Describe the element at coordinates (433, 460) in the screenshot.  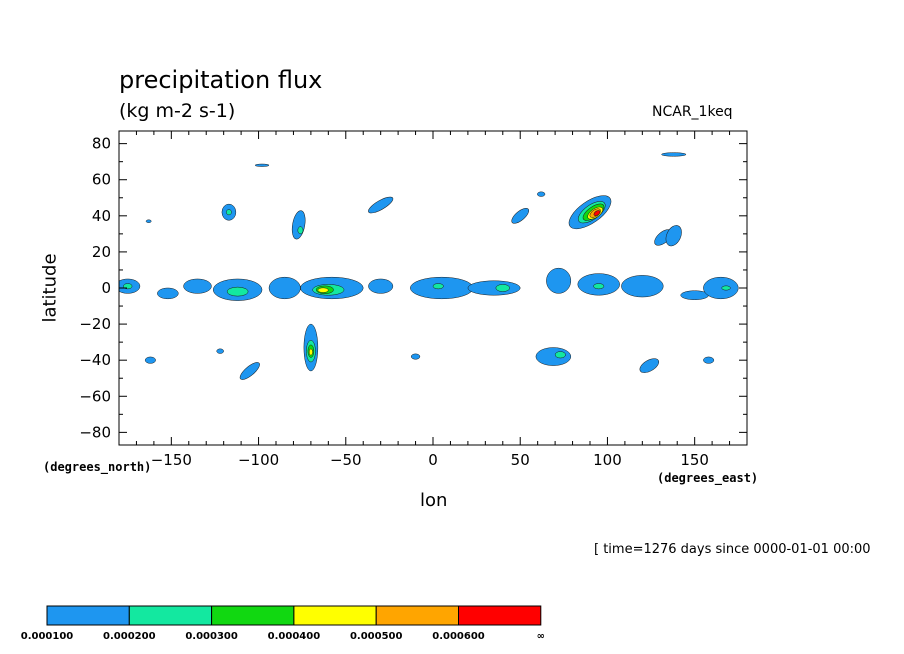
I see `x-tick-label: 0` at that location.